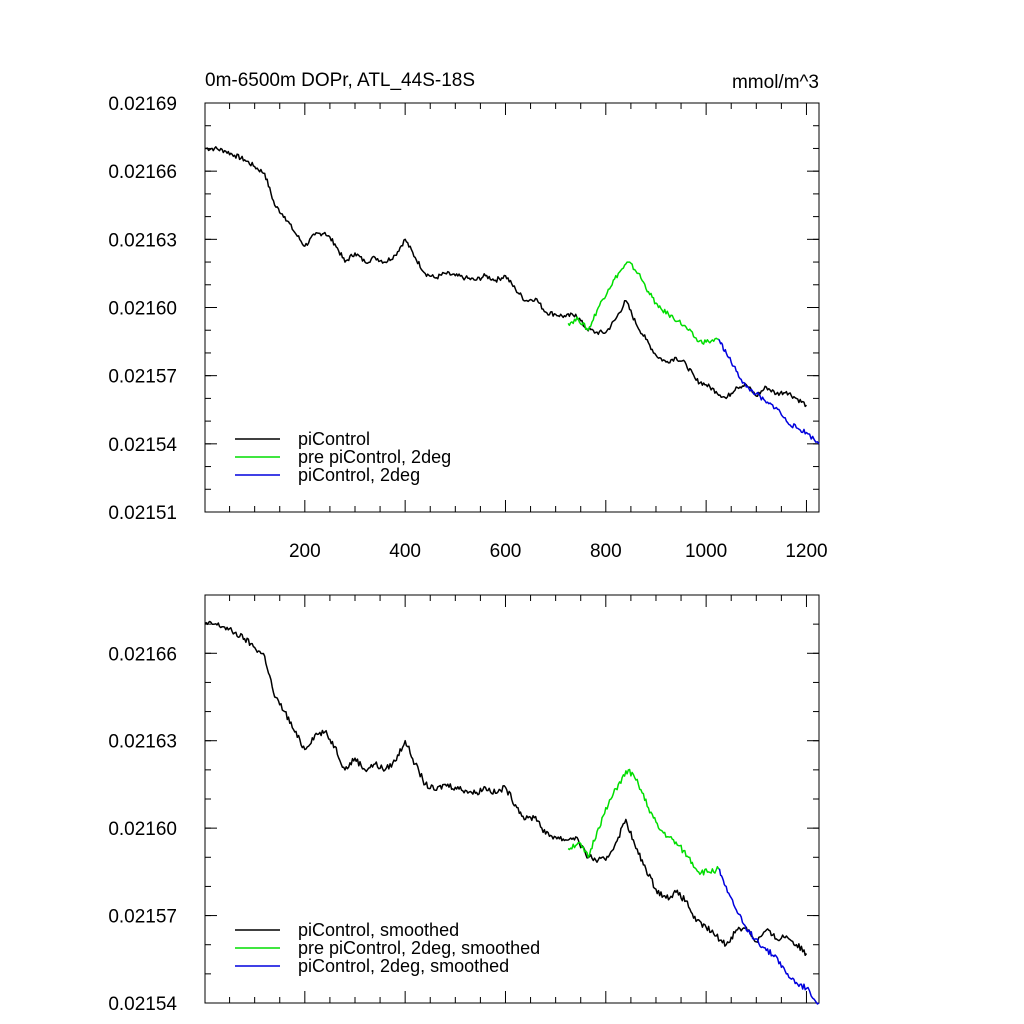 This screenshot has height=1024, width=1024. Describe the element at coordinates (769, 391) in the screenshot. I see `series-line-picontrol-2deg` at that location.